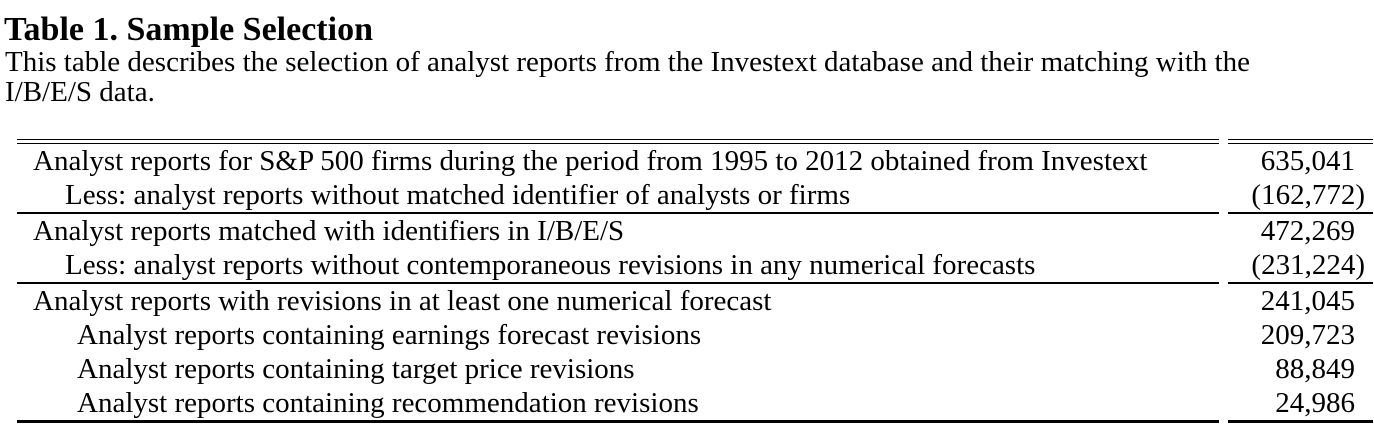 The image size is (1374, 426). Describe the element at coordinates (80, 92) in the screenshot. I see `description-line: I/B/E/S data.` at that location.